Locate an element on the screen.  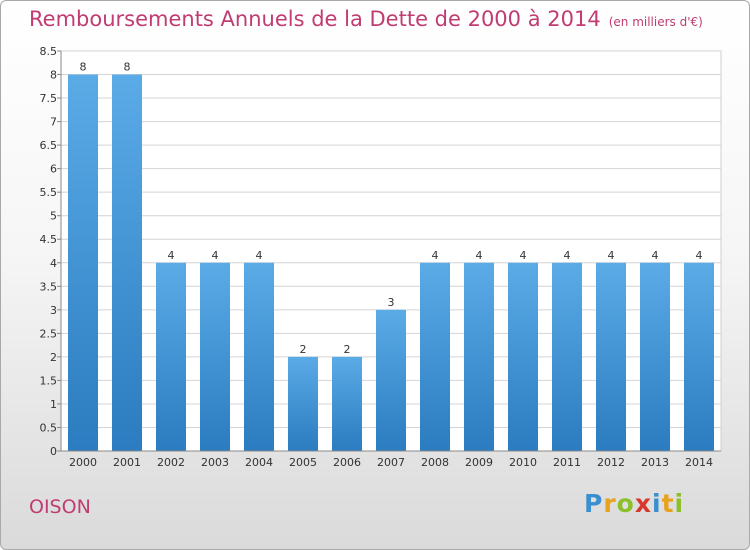
bar-2001 is located at coordinates (127, 262).